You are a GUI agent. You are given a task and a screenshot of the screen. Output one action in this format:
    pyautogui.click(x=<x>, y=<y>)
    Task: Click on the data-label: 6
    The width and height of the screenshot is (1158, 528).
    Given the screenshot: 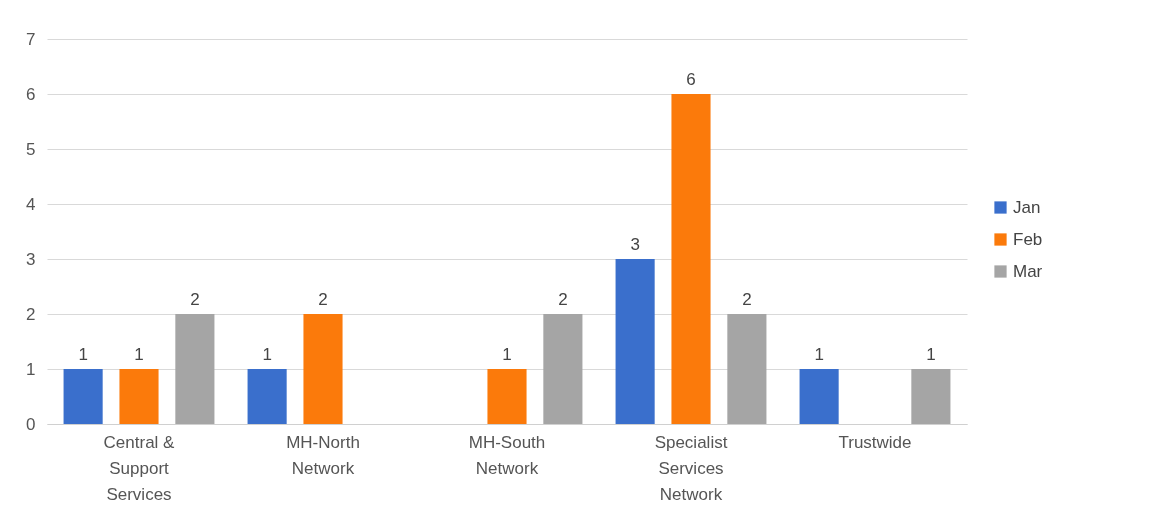 What is the action you would take?
    pyautogui.click(x=691, y=79)
    